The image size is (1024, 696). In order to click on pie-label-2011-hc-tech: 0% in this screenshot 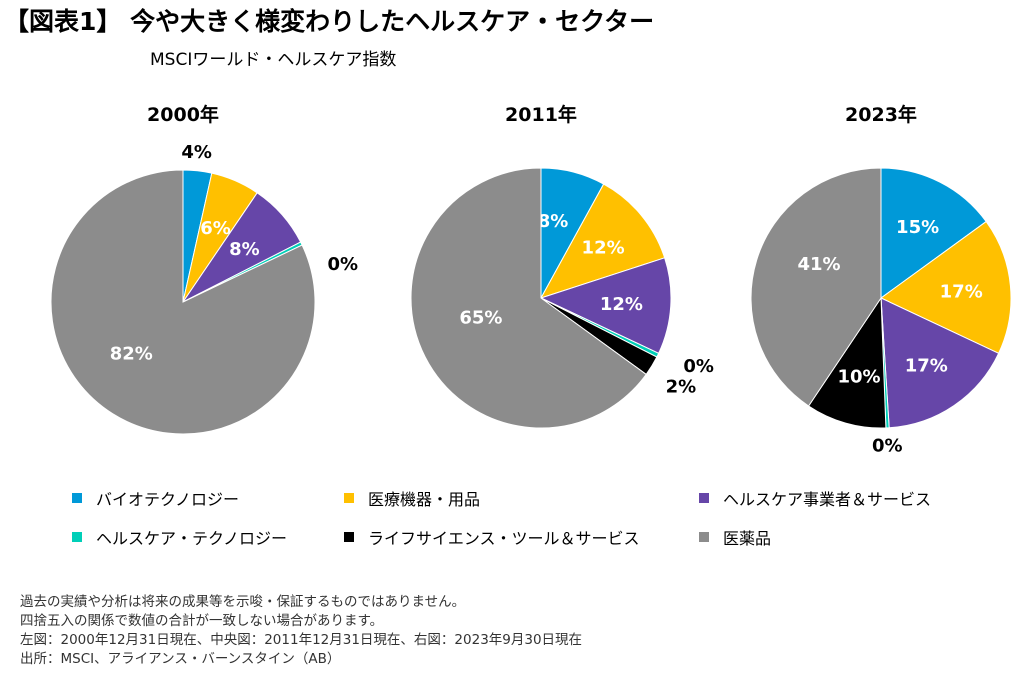, I will do `click(698, 366)`.